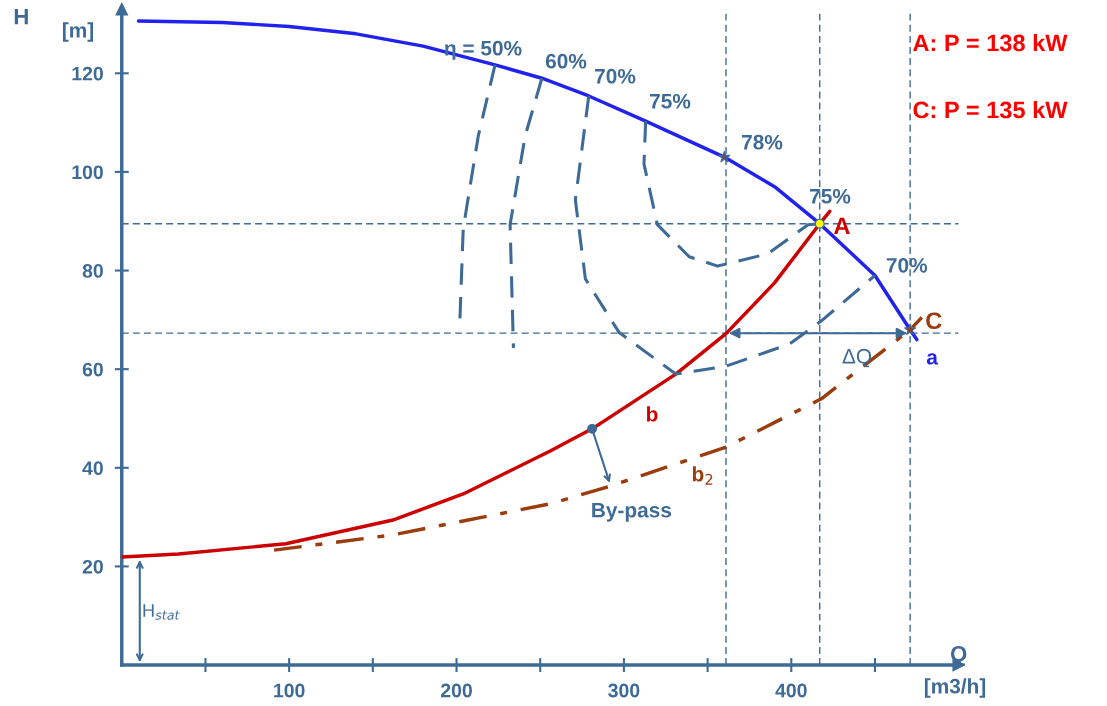  What do you see at coordinates (990, 110) in the screenshot?
I see `annotation: C: P = 135 kW` at bounding box center [990, 110].